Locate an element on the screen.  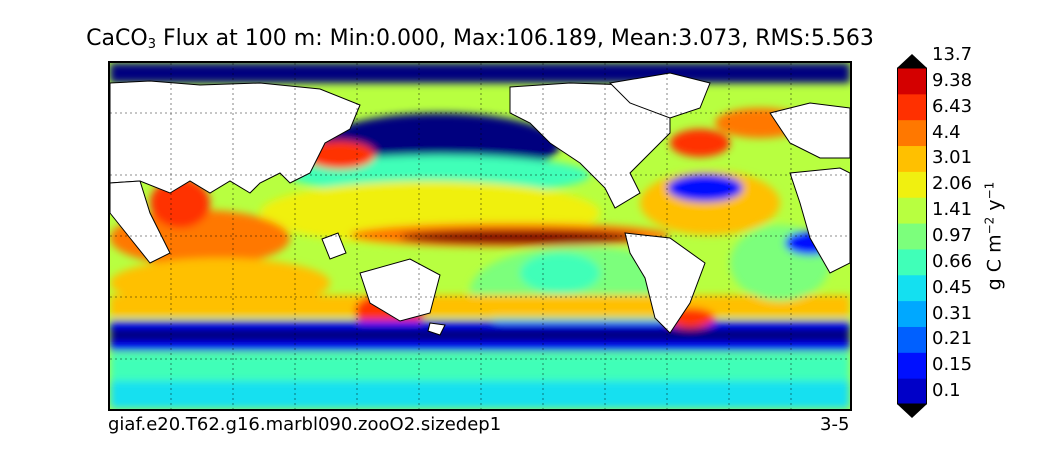
land-eurasia is located at coordinates (235, 137).